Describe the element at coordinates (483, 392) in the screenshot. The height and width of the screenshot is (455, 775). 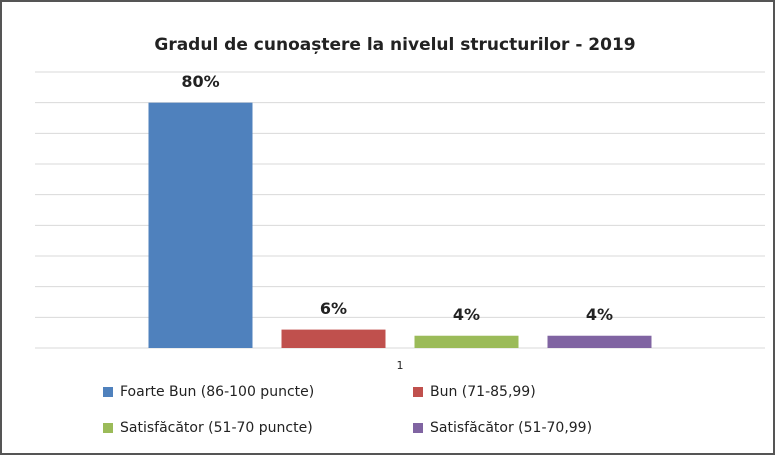
I see `legend-label: Bun (71-85,99)` at that location.